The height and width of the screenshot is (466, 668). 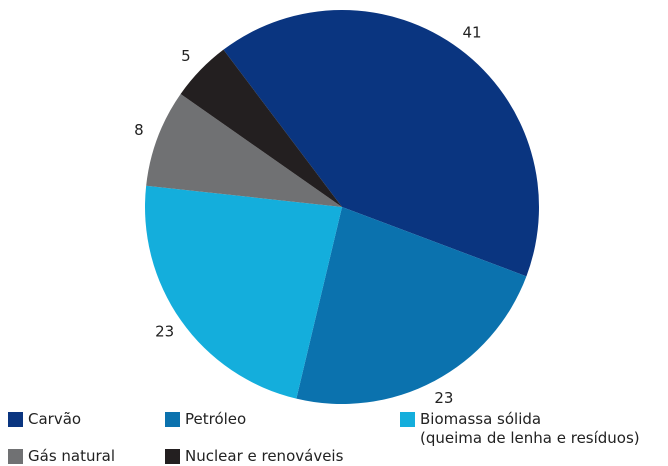 What do you see at coordinates (471, 33) in the screenshot?
I see `data-label: 41` at bounding box center [471, 33].